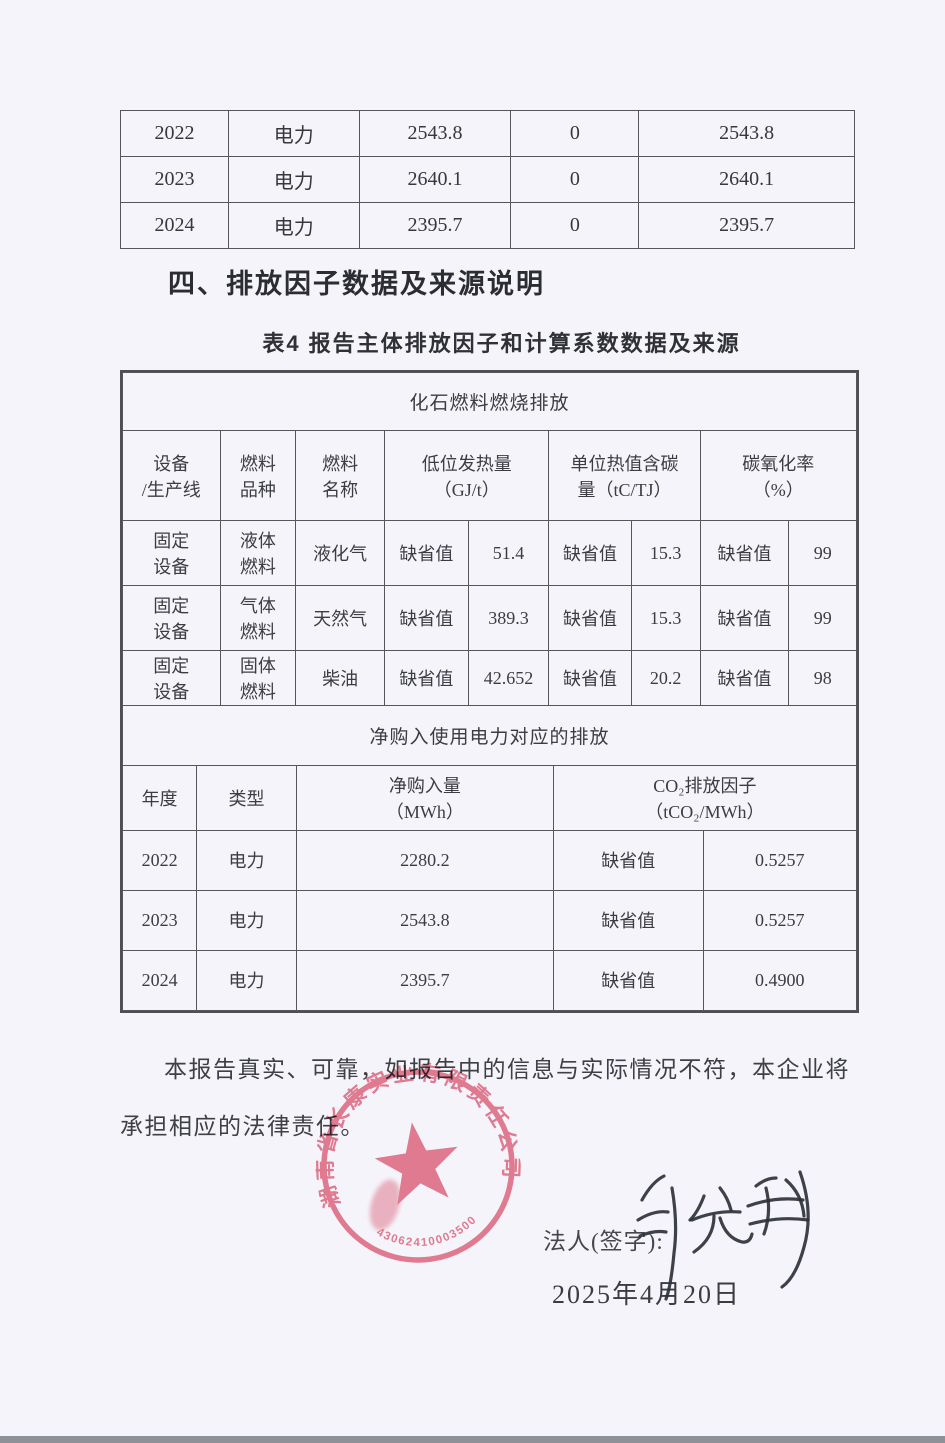 This screenshot has height=1443, width=945. I want to click on company-seal: 湖南省长康实业有限责任公司 43062410003500, so click(414, 1157).